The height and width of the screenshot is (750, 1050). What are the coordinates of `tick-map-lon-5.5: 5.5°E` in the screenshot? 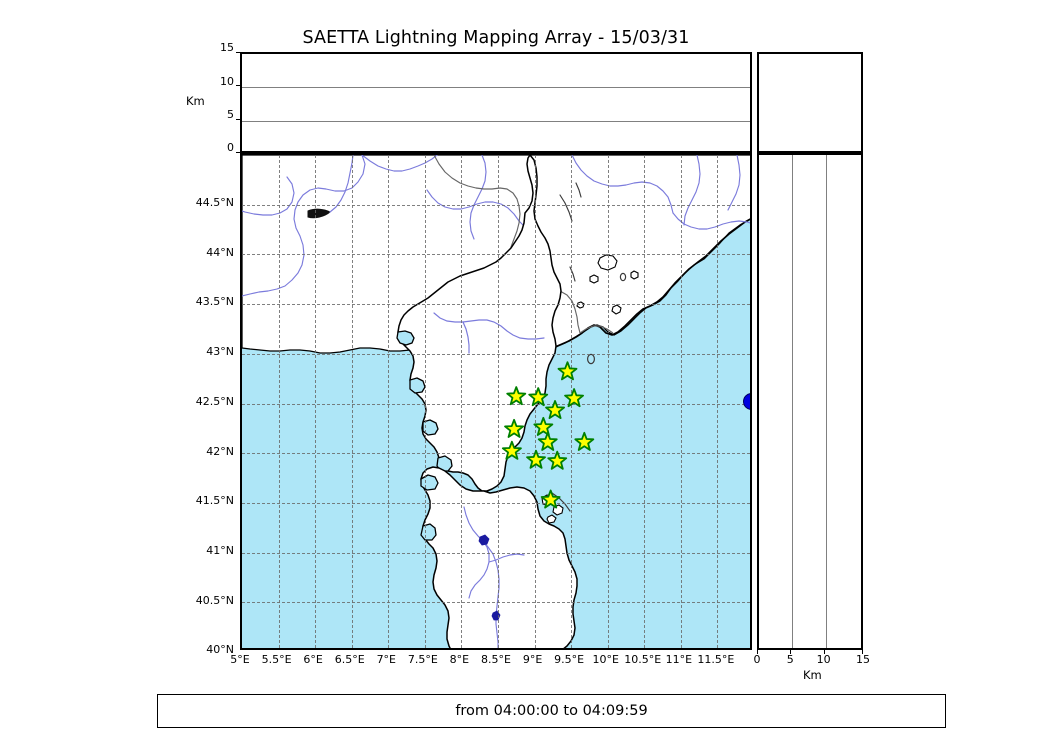 It's located at (276, 659).